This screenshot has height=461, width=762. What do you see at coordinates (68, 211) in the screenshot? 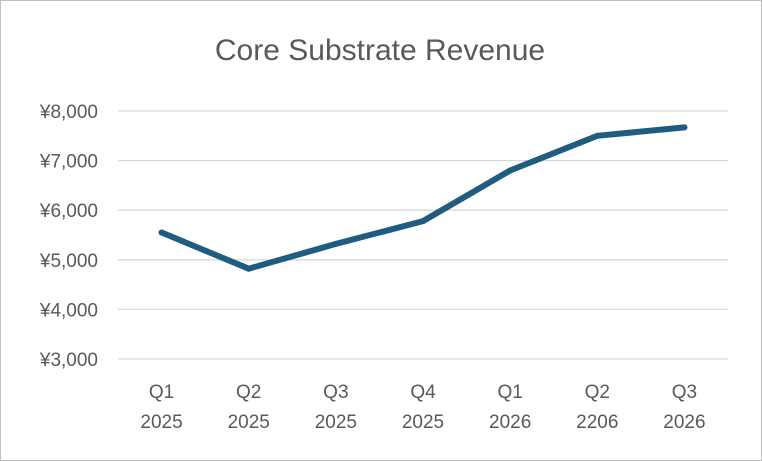
I see `y-tick-label: ¥6,000` at bounding box center [68, 211].